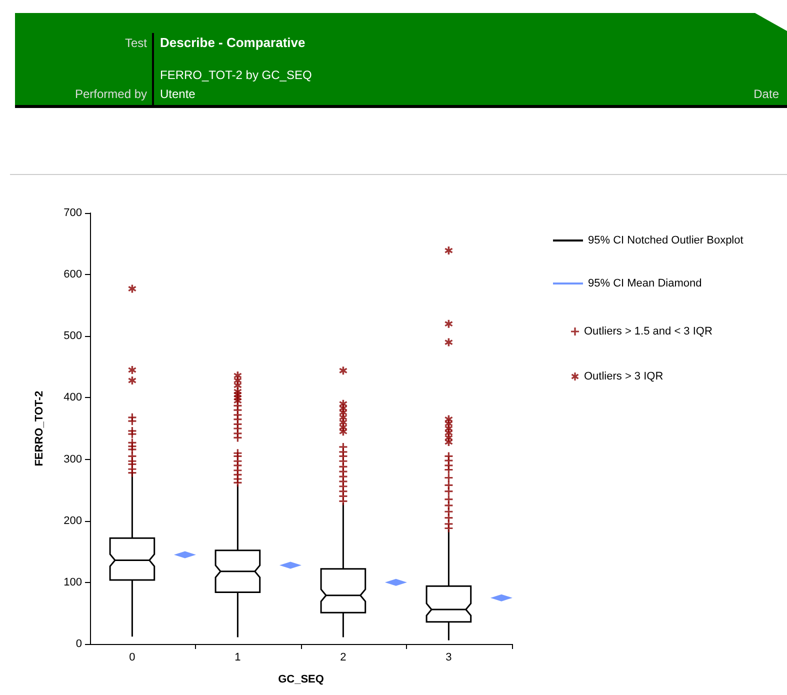 Image resolution: width=787 pixels, height=695 pixels. I want to click on x-tick-label: 1, so click(237, 658).